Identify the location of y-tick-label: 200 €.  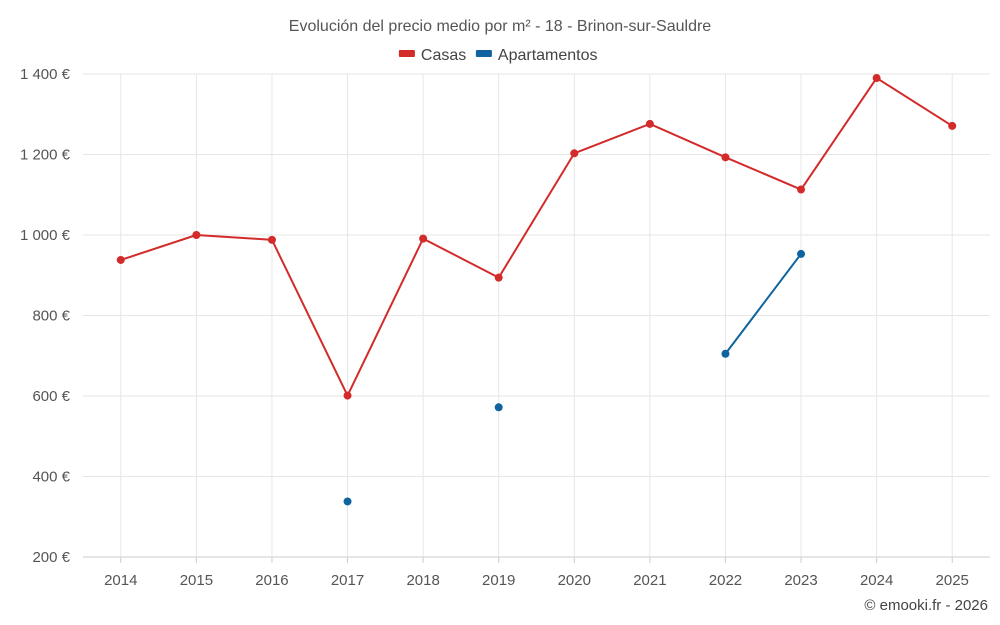
(51, 557).